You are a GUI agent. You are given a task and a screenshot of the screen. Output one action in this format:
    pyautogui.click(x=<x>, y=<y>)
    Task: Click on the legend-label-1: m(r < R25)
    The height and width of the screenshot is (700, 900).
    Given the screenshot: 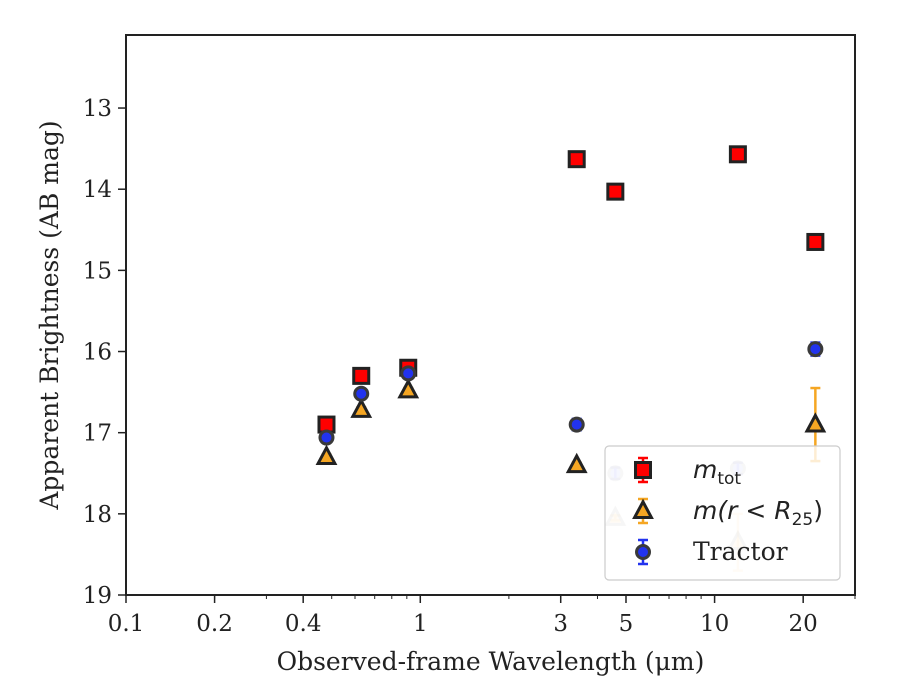 What is the action you would take?
    pyautogui.click(x=758, y=513)
    